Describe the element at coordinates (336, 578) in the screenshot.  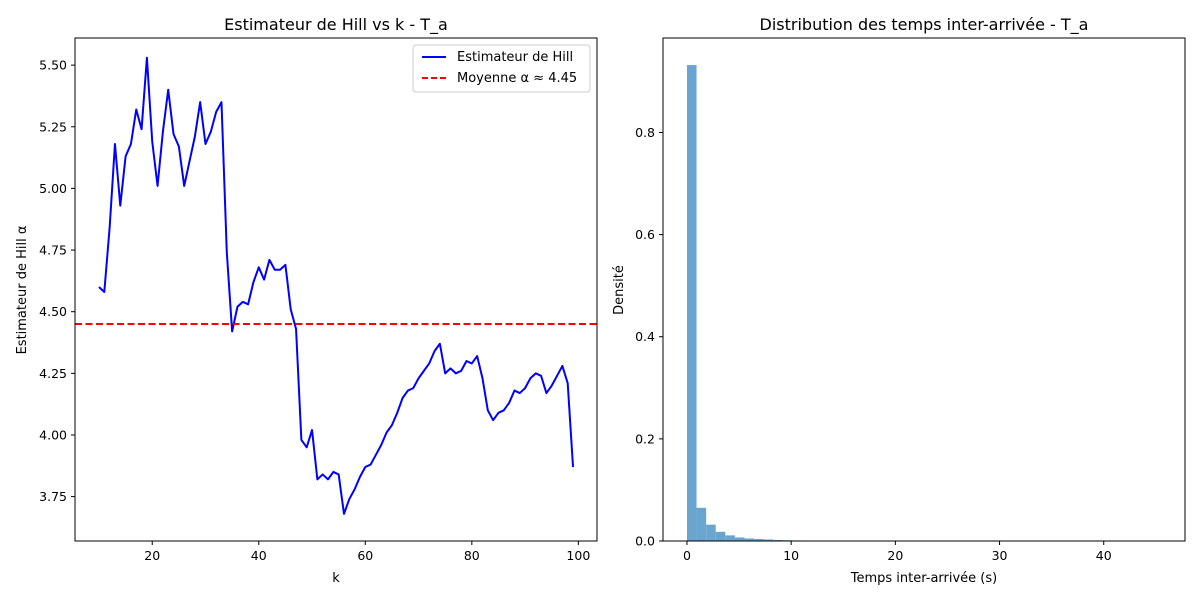
I see `x-axis-label: k` at that location.